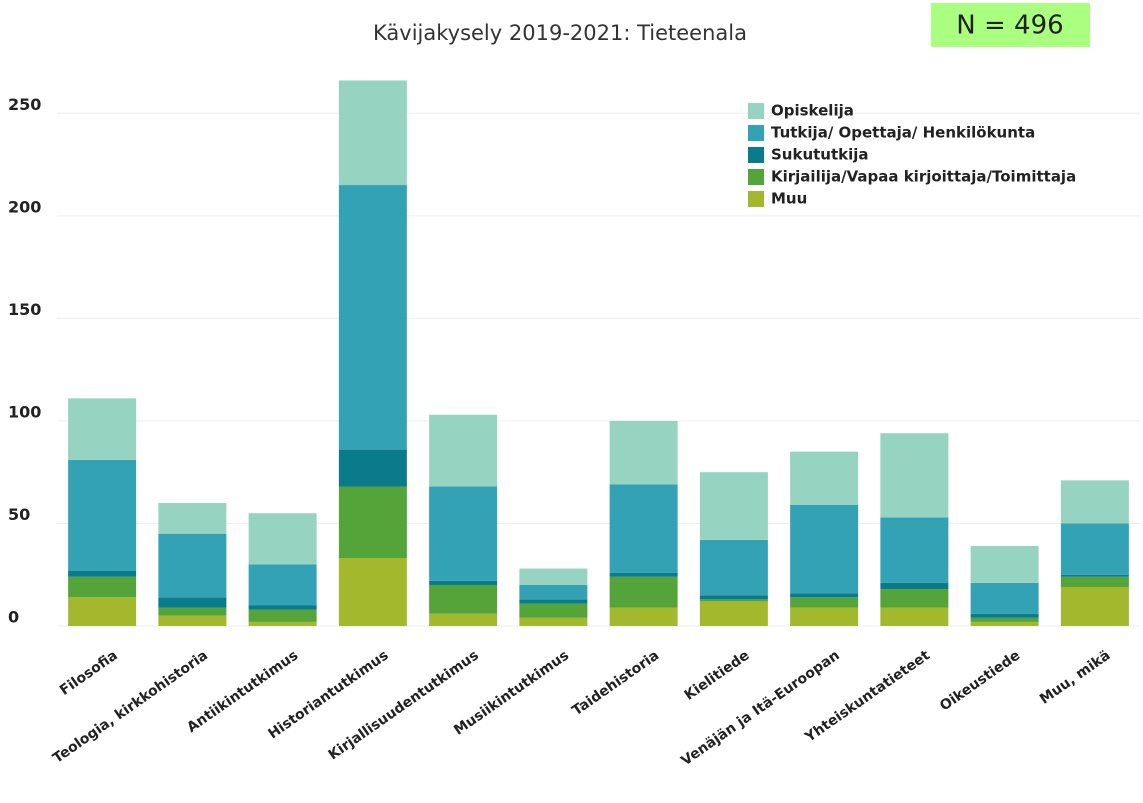 This screenshot has height=803, width=1143. Describe the element at coordinates (89, 672) in the screenshot. I see `x-tick-label: Filosofia` at that location.